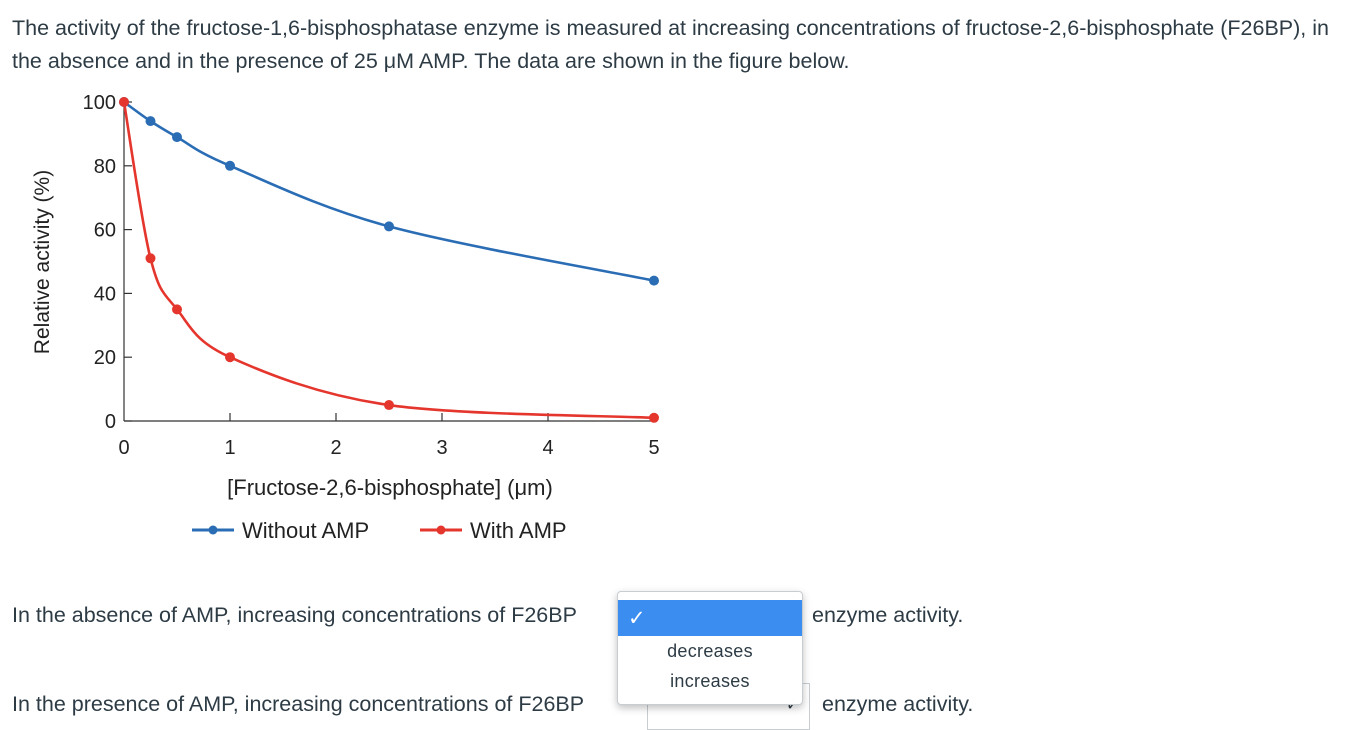 The image size is (1346, 730). Describe the element at coordinates (441, 448) in the screenshot. I see `x-tick-label: 3` at that location.